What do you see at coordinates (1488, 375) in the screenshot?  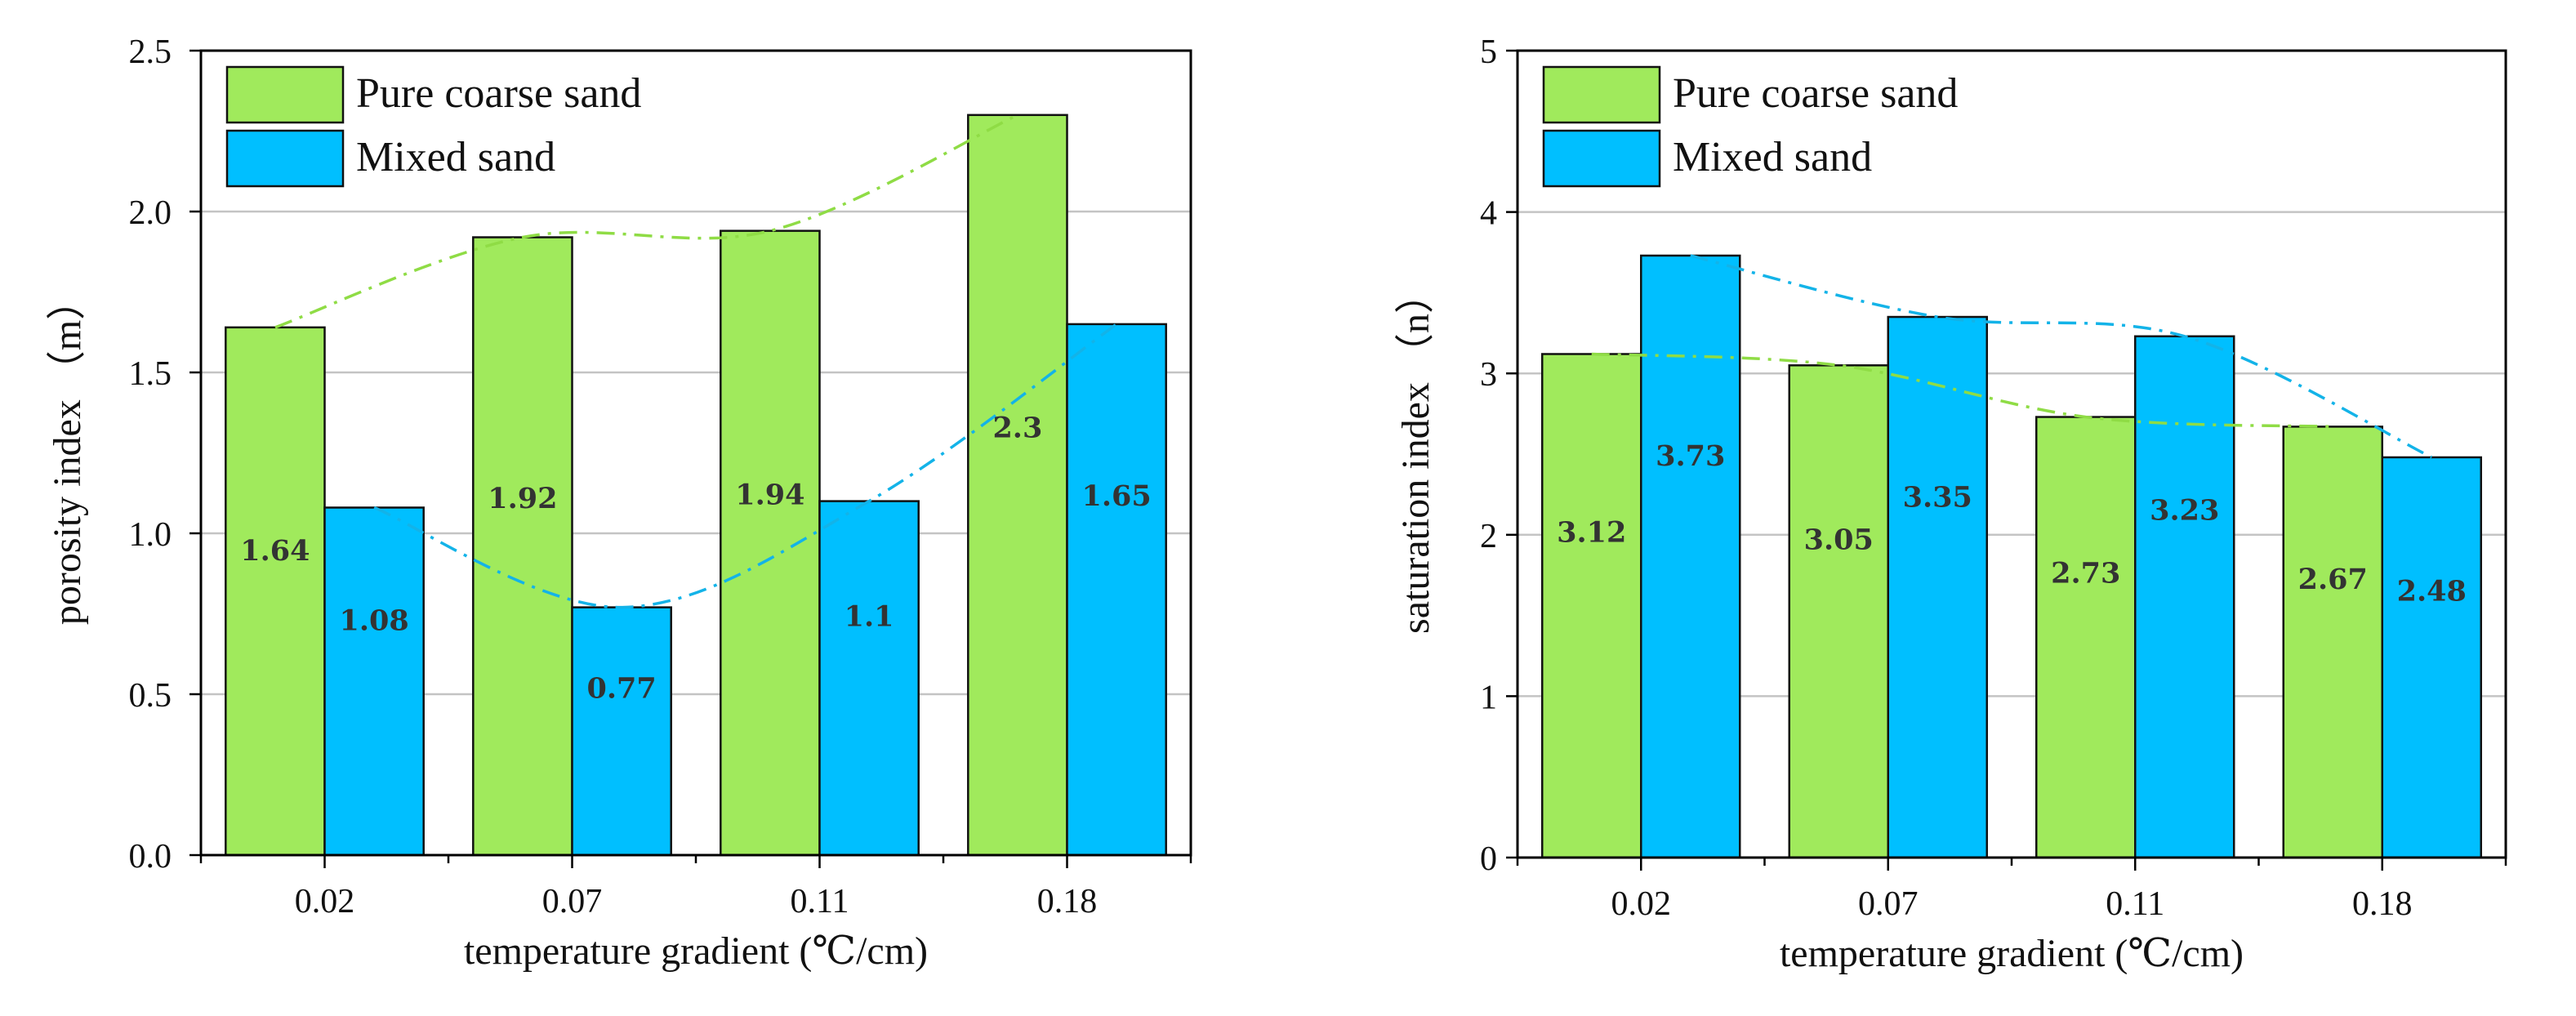 I see `y-tick-label: 3` at bounding box center [1488, 375].